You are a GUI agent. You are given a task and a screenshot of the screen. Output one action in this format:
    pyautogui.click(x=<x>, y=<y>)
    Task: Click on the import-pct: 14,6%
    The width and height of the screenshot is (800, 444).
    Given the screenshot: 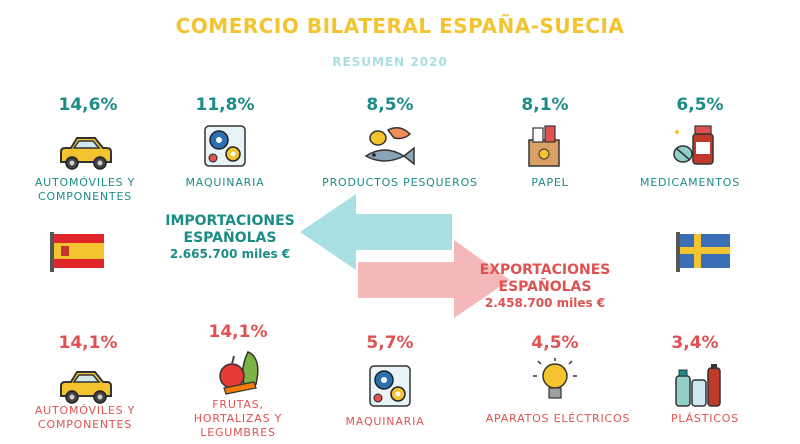 What is the action you would take?
    pyautogui.click(x=88, y=105)
    